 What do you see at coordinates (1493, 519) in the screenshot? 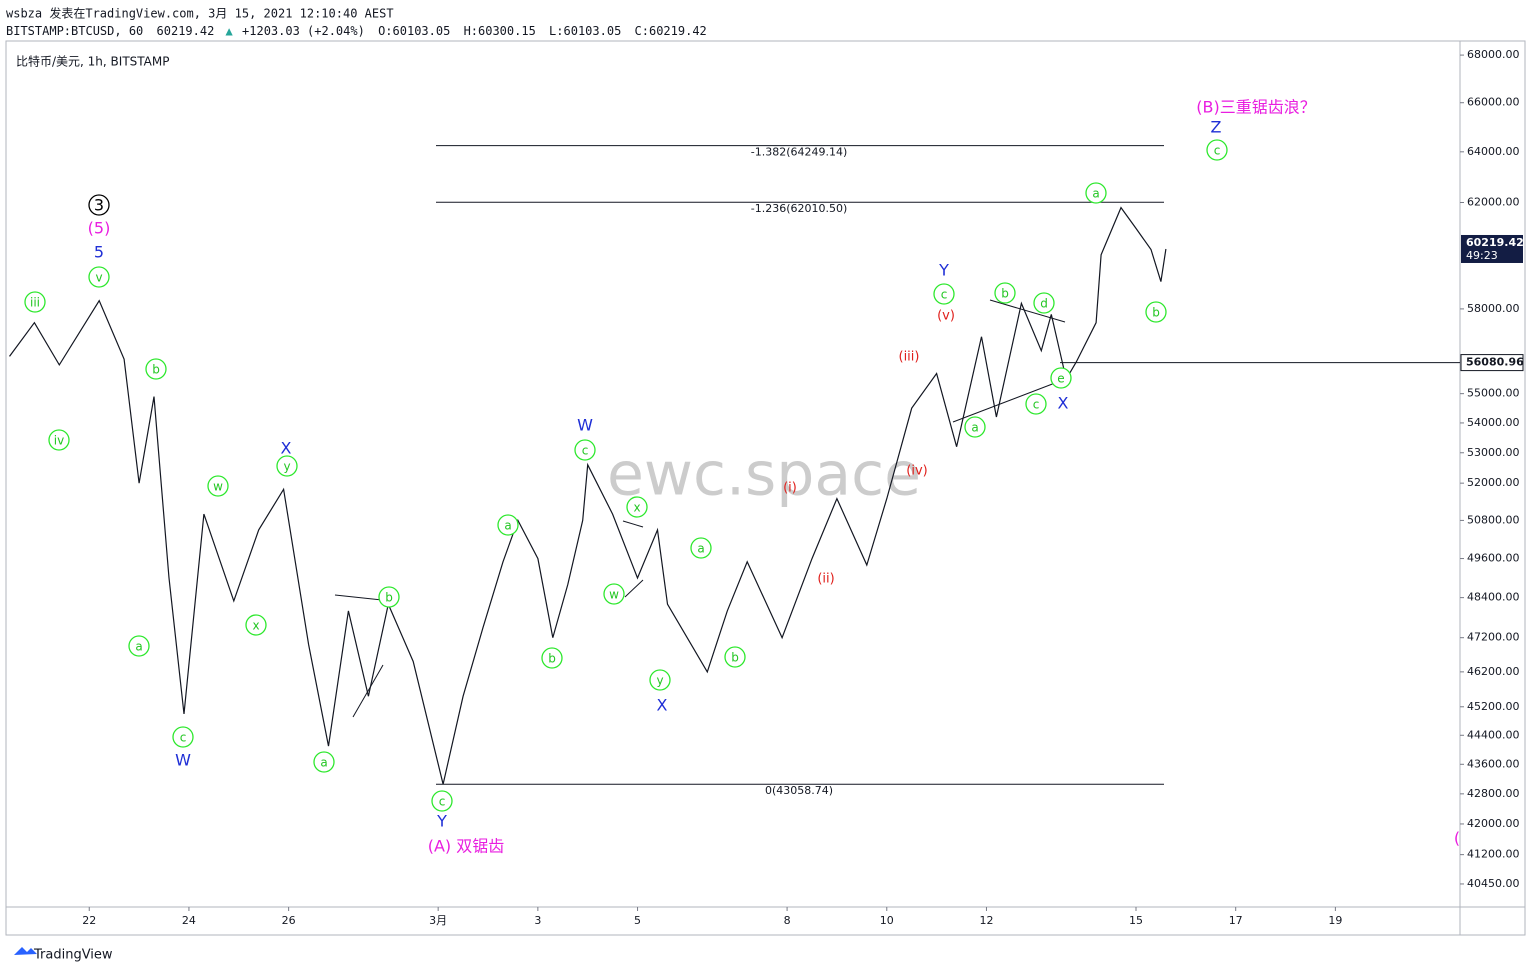
I see `y-tick-label: 50800.00` at bounding box center [1493, 519].